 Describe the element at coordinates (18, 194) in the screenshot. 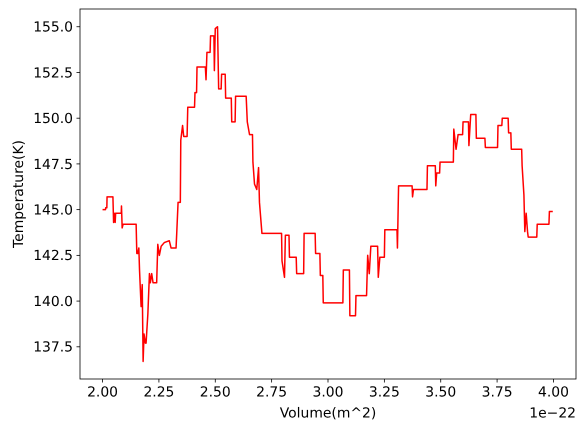

I see `y-axis-title: Temperature(K)` at that location.